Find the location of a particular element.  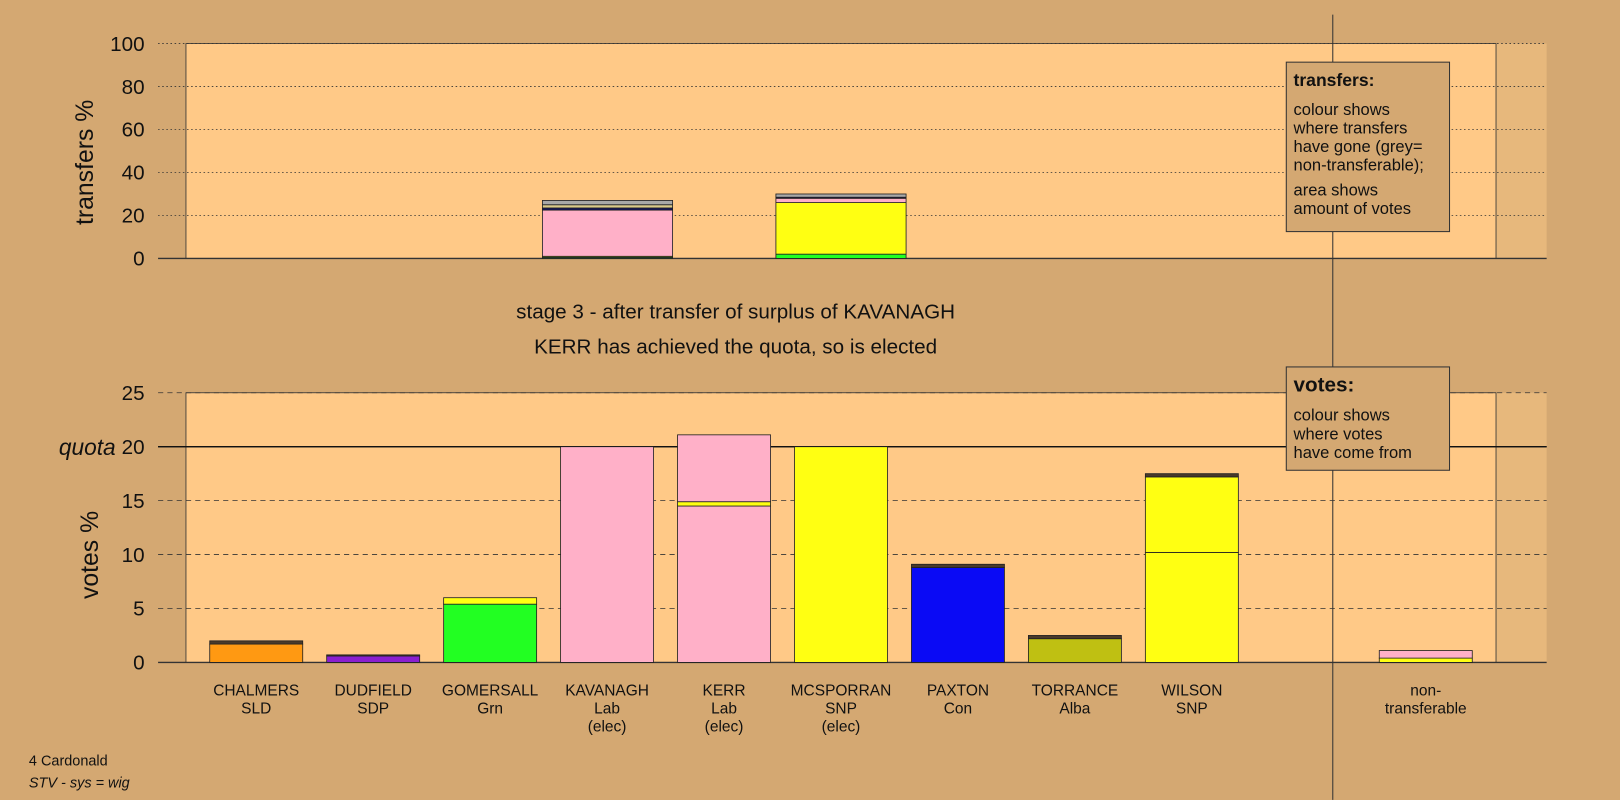

y-tick-label: 10 is located at coordinates (133, 555).